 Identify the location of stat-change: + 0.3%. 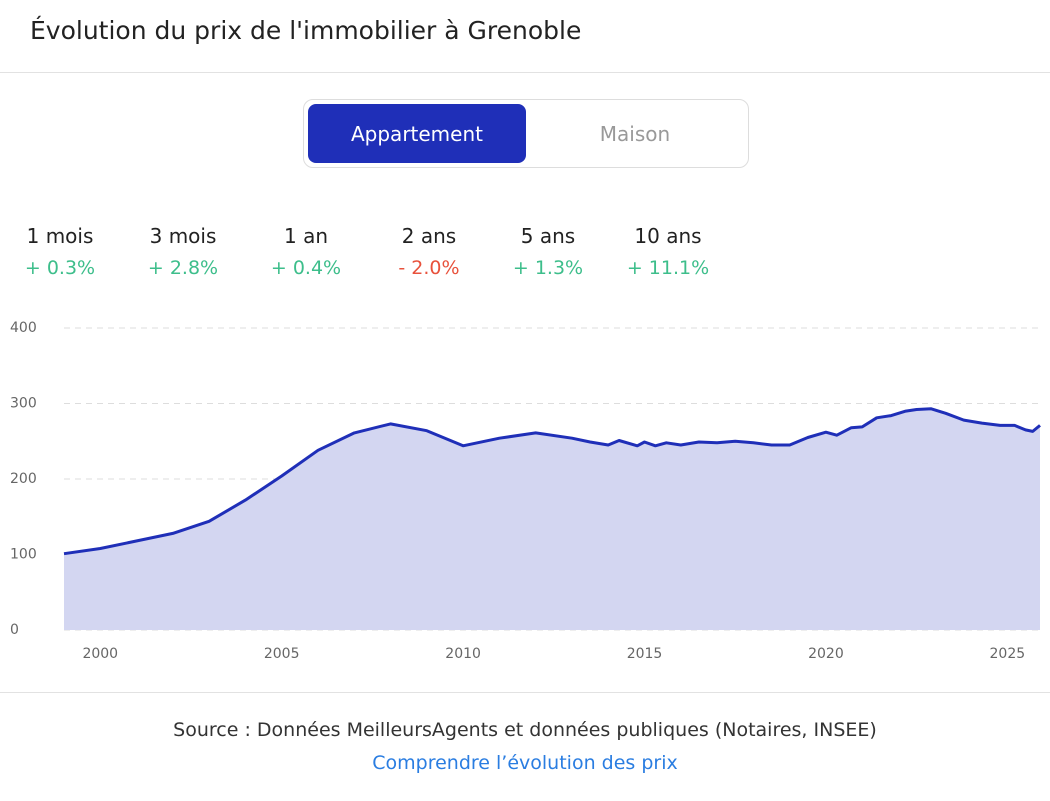
(60, 268).